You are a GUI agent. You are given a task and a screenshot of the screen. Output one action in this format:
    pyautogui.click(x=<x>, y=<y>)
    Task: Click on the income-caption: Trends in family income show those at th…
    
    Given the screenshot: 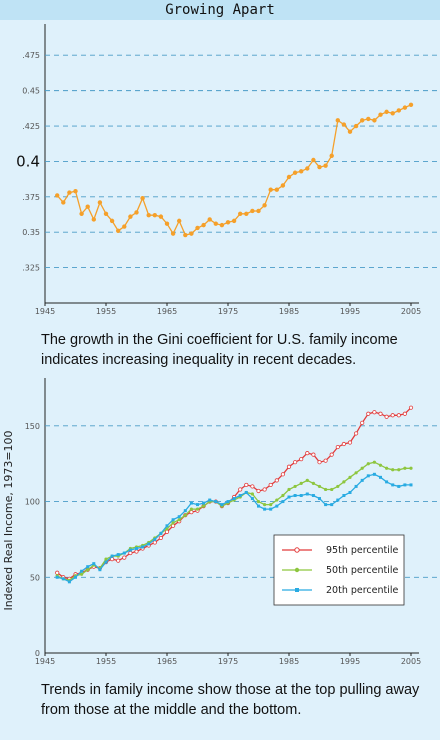 What is the action you would take?
    pyautogui.click(x=230, y=700)
    